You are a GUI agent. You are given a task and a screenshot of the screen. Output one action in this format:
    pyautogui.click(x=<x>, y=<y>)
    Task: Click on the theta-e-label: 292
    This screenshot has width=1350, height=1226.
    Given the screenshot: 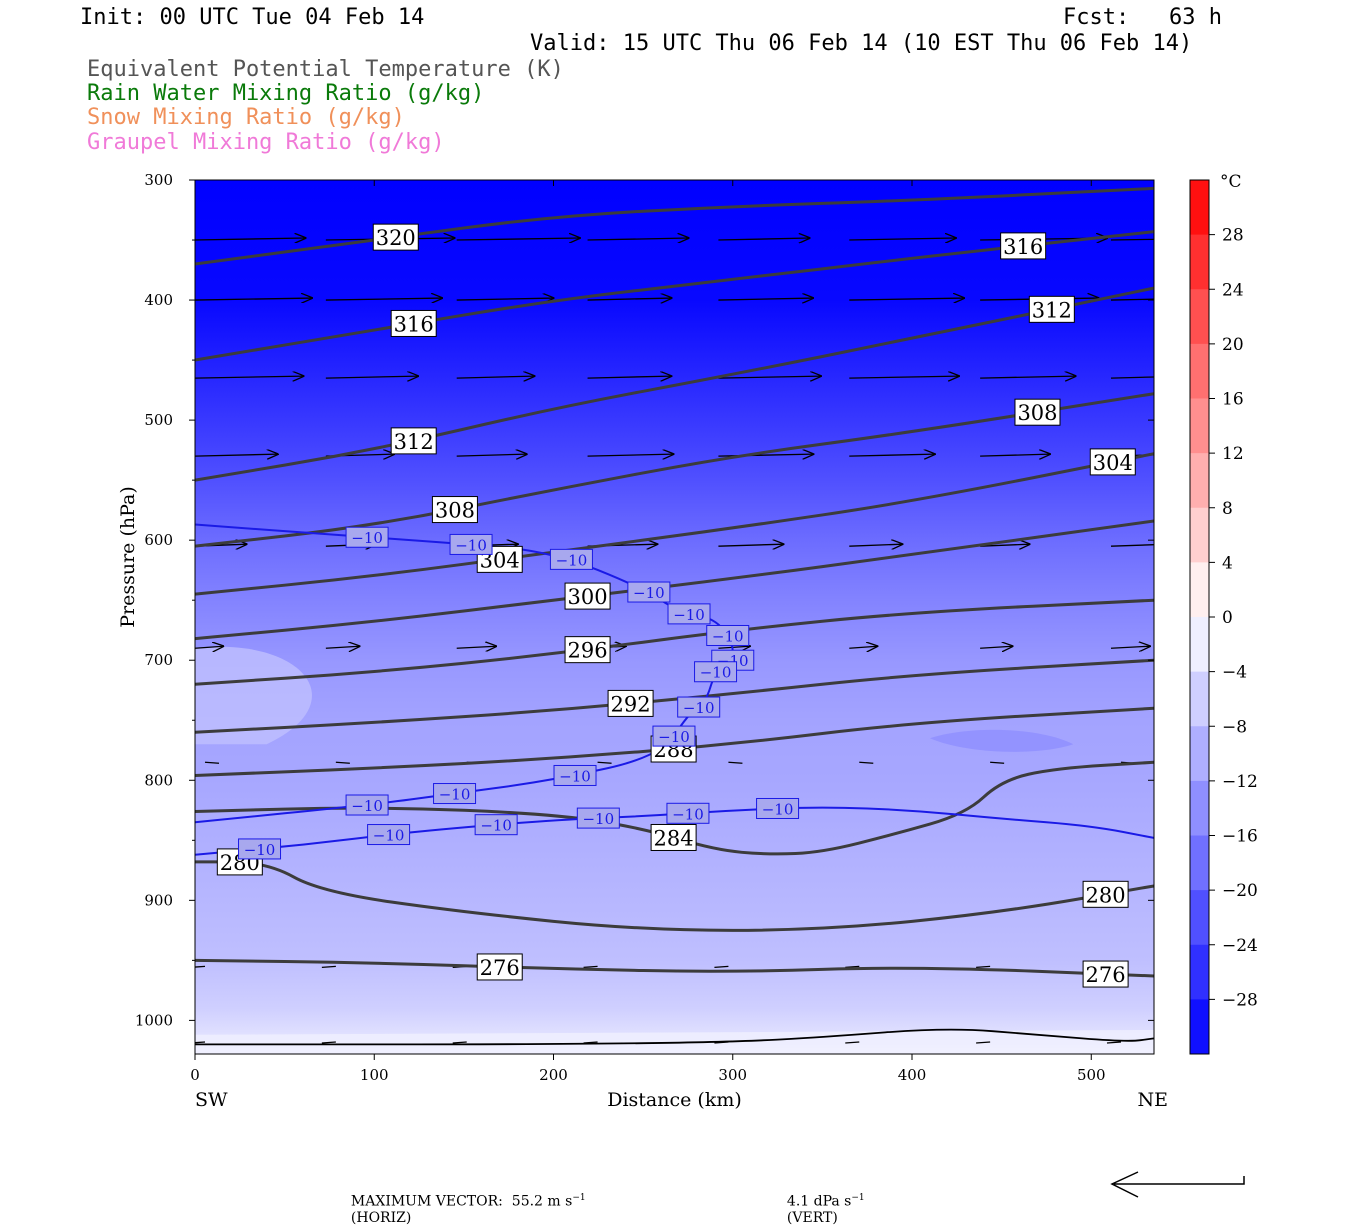 What is the action you would take?
    pyautogui.click(x=630, y=703)
    